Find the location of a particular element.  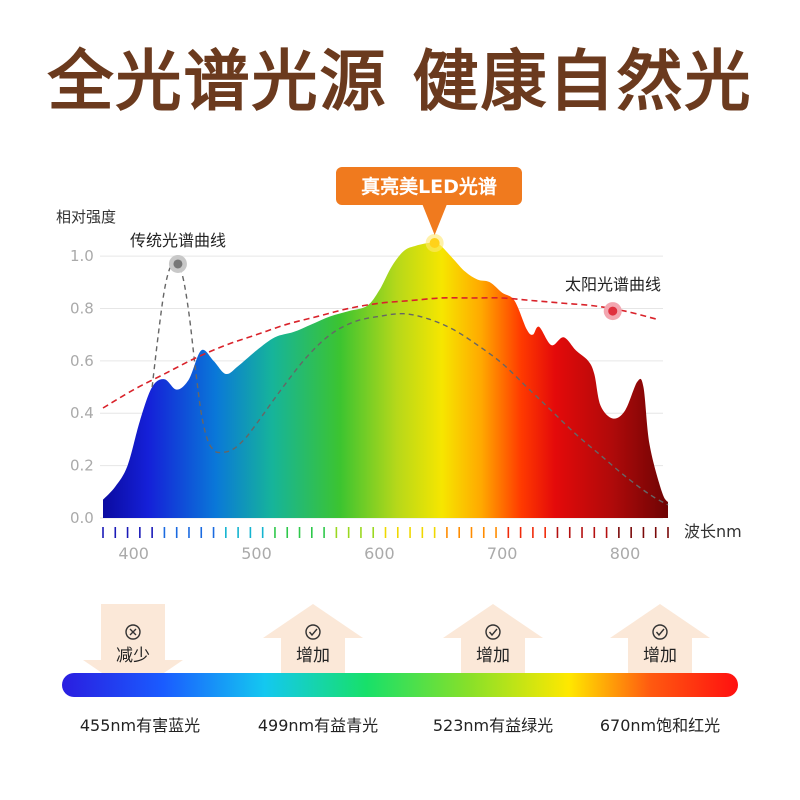

y-tick-label: 0.0 is located at coordinates (82, 518).